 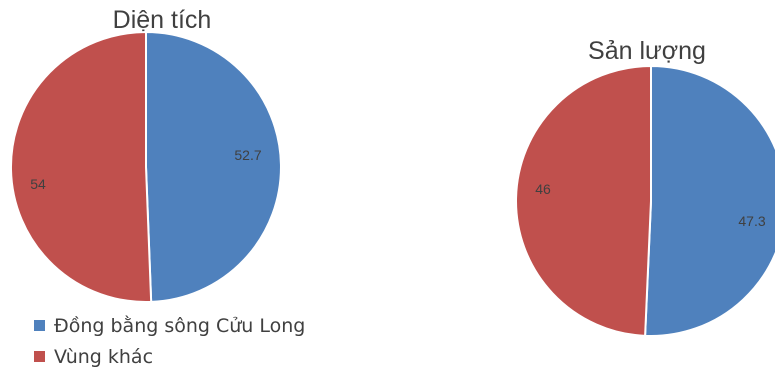 What do you see at coordinates (38, 184) in the screenshot?
I see `data-label-dien-tich-vung-khac: 54` at bounding box center [38, 184].